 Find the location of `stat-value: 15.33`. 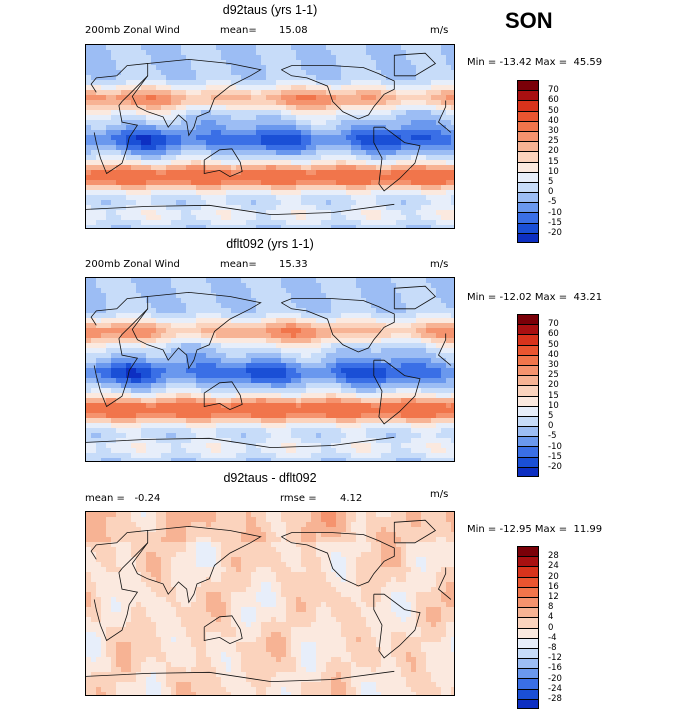

stat-value: 15.33 is located at coordinates (293, 264).